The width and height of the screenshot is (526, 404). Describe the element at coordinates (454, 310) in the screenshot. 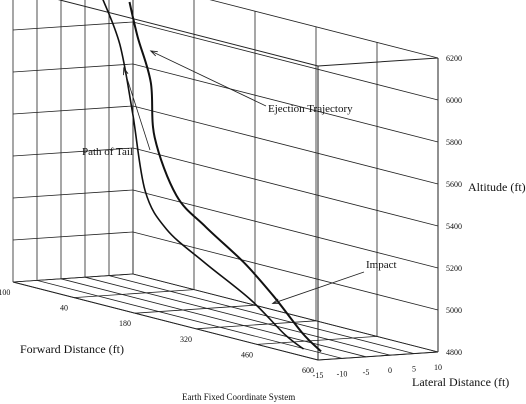

I see `altitude-tick-label: 5000` at that location.